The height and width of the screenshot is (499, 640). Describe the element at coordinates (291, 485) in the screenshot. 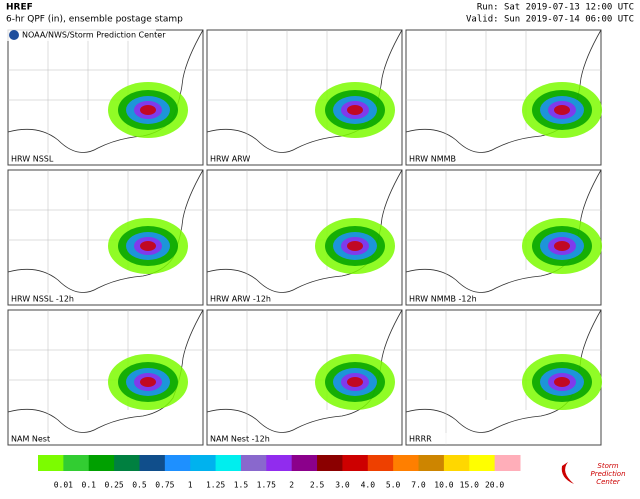

I see `legend-label: 2` at that location.